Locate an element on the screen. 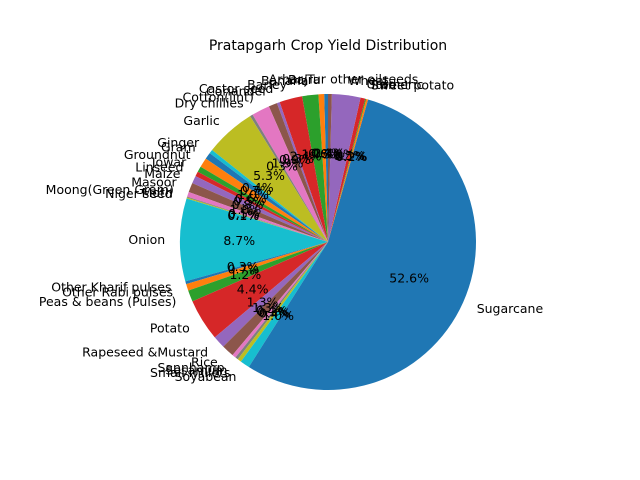 This screenshot has width=640, height=480. pct-label-sweet-potato: 0.2% is located at coordinates (352, 156).